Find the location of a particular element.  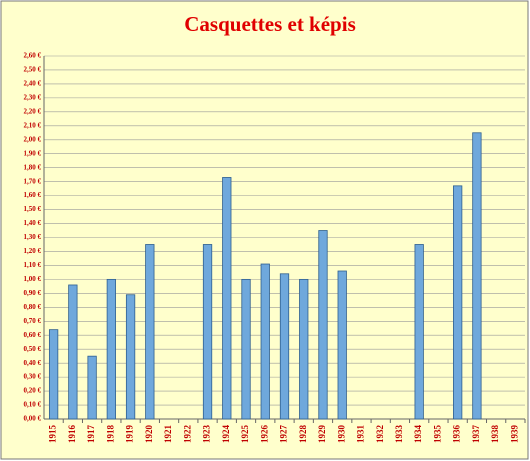

x-tick-label: 1922 is located at coordinates (187, 434).